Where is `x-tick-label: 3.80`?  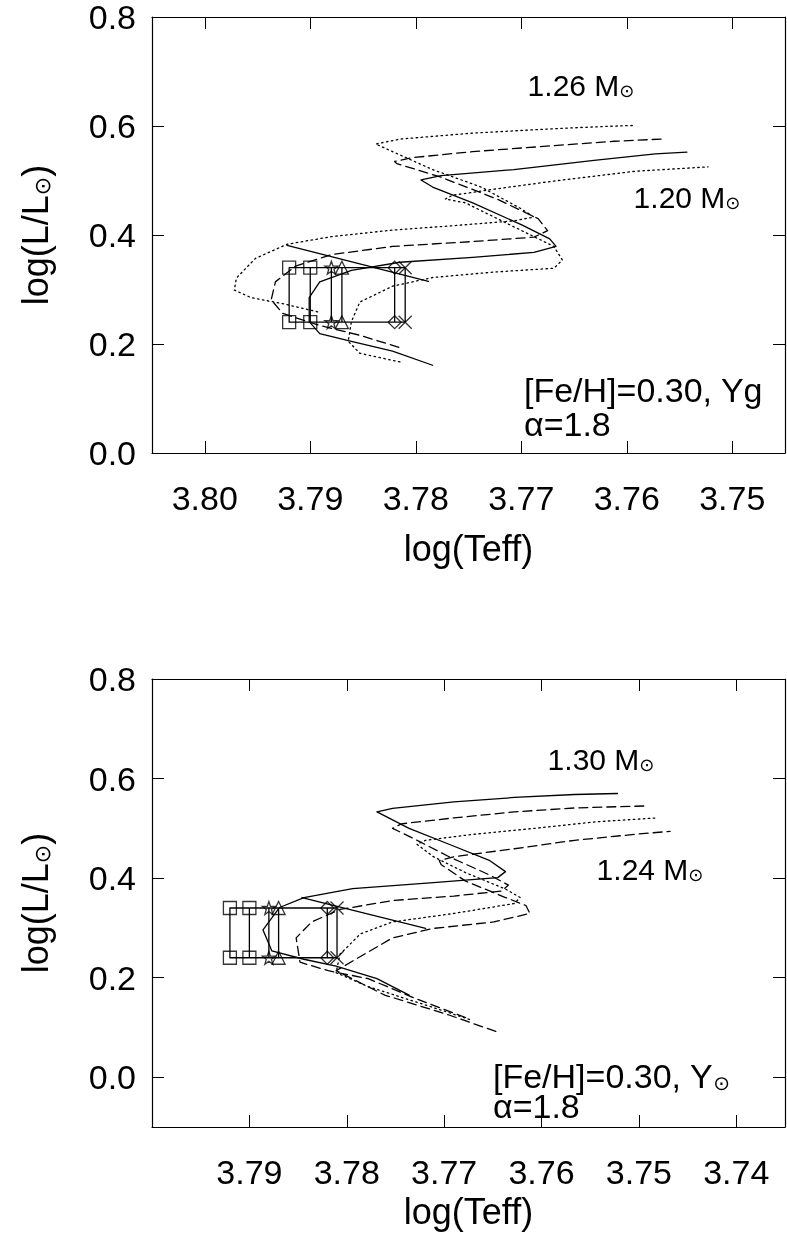
x-tick-label: 3.80 is located at coordinates (204, 498).